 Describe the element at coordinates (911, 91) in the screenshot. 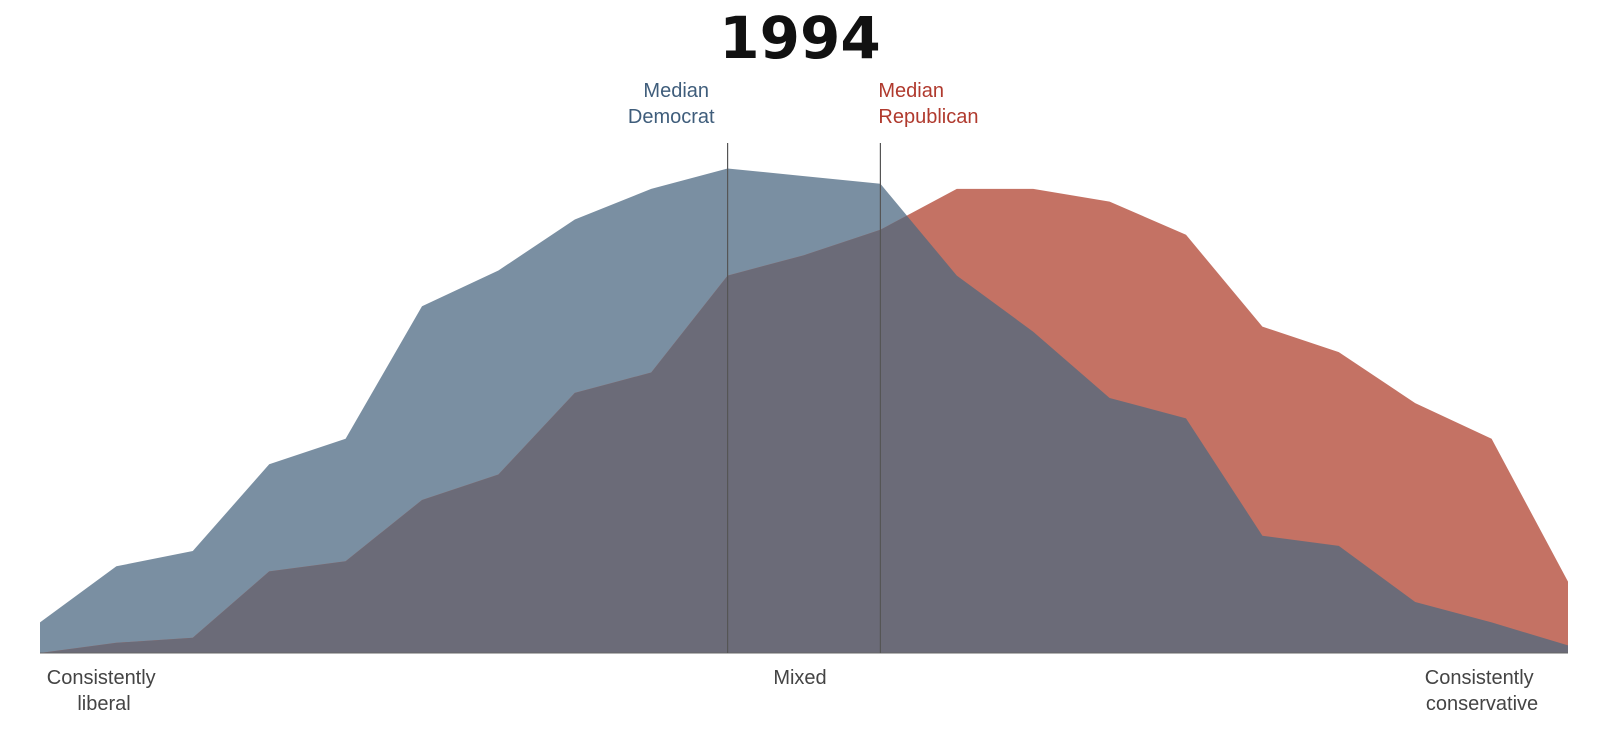

I see `median-republican-label-line1: Median` at that location.